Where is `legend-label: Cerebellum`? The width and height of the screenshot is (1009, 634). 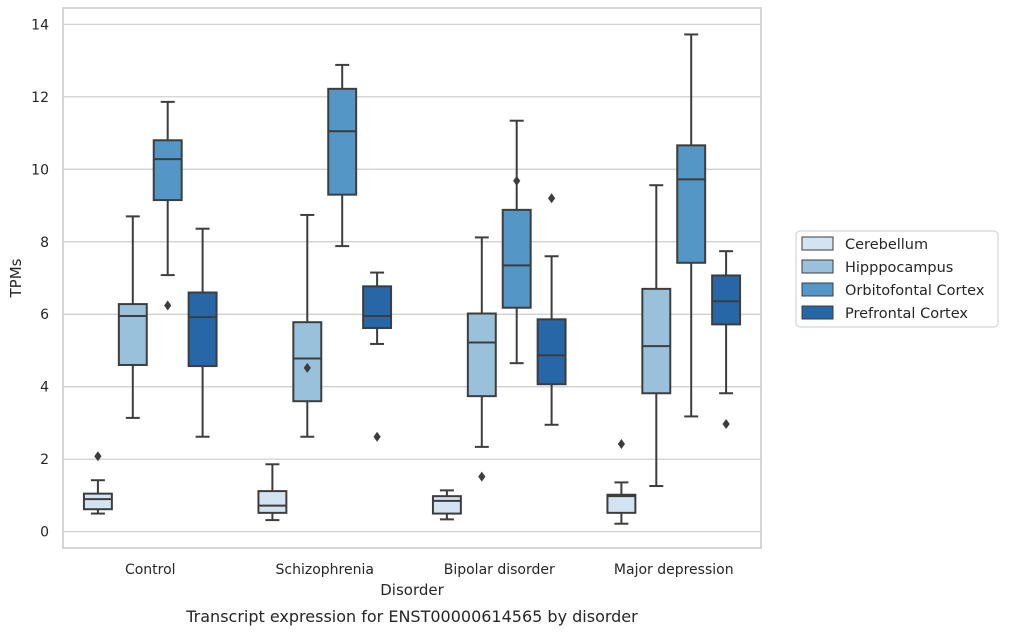 legend-label: Cerebellum is located at coordinates (886, 245).